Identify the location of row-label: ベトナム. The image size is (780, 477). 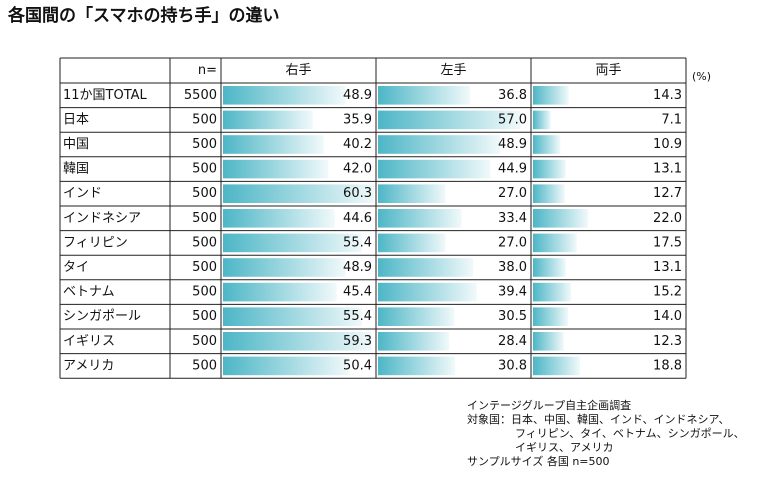
(89, 292).